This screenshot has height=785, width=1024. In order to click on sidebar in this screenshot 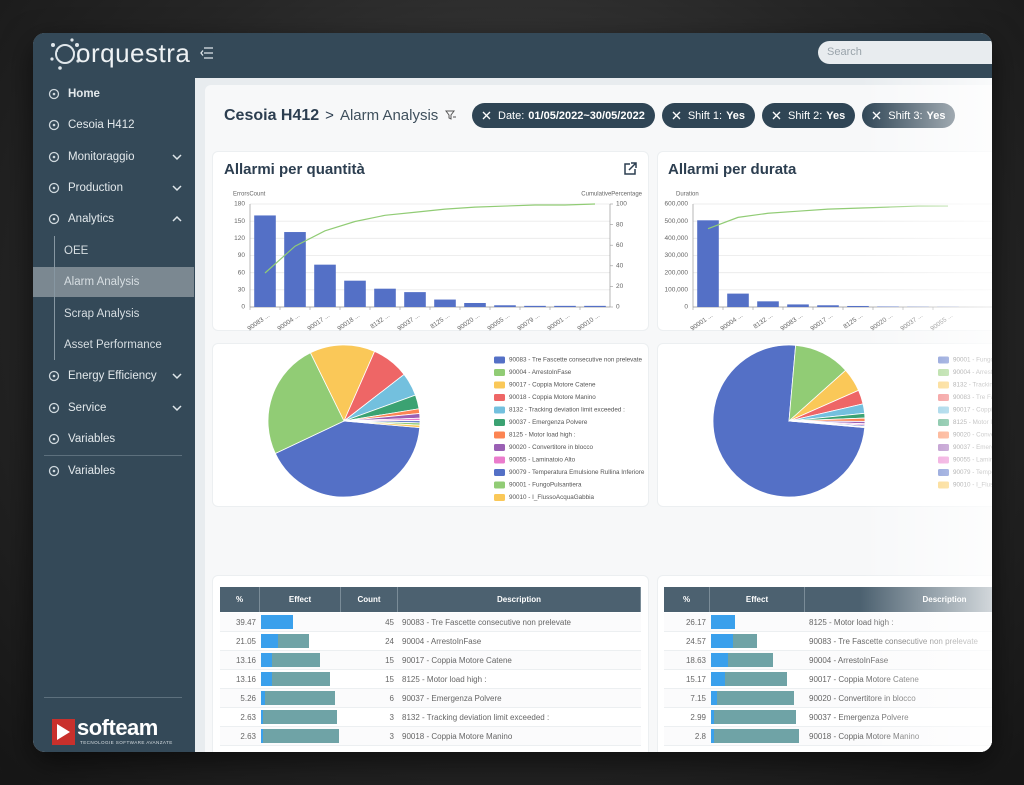, I will do `click(114, 392)`.